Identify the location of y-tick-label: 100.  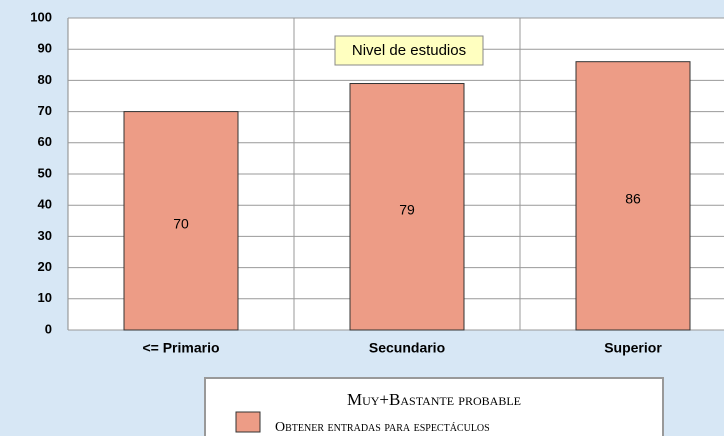
(41, 16).